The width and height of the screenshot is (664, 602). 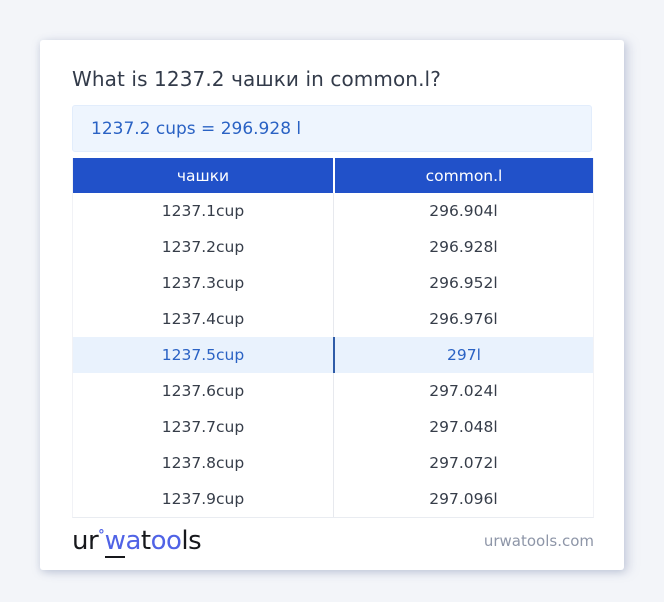 I want to click on table-header-row: чашки common.l, so click(x=333, y=175).